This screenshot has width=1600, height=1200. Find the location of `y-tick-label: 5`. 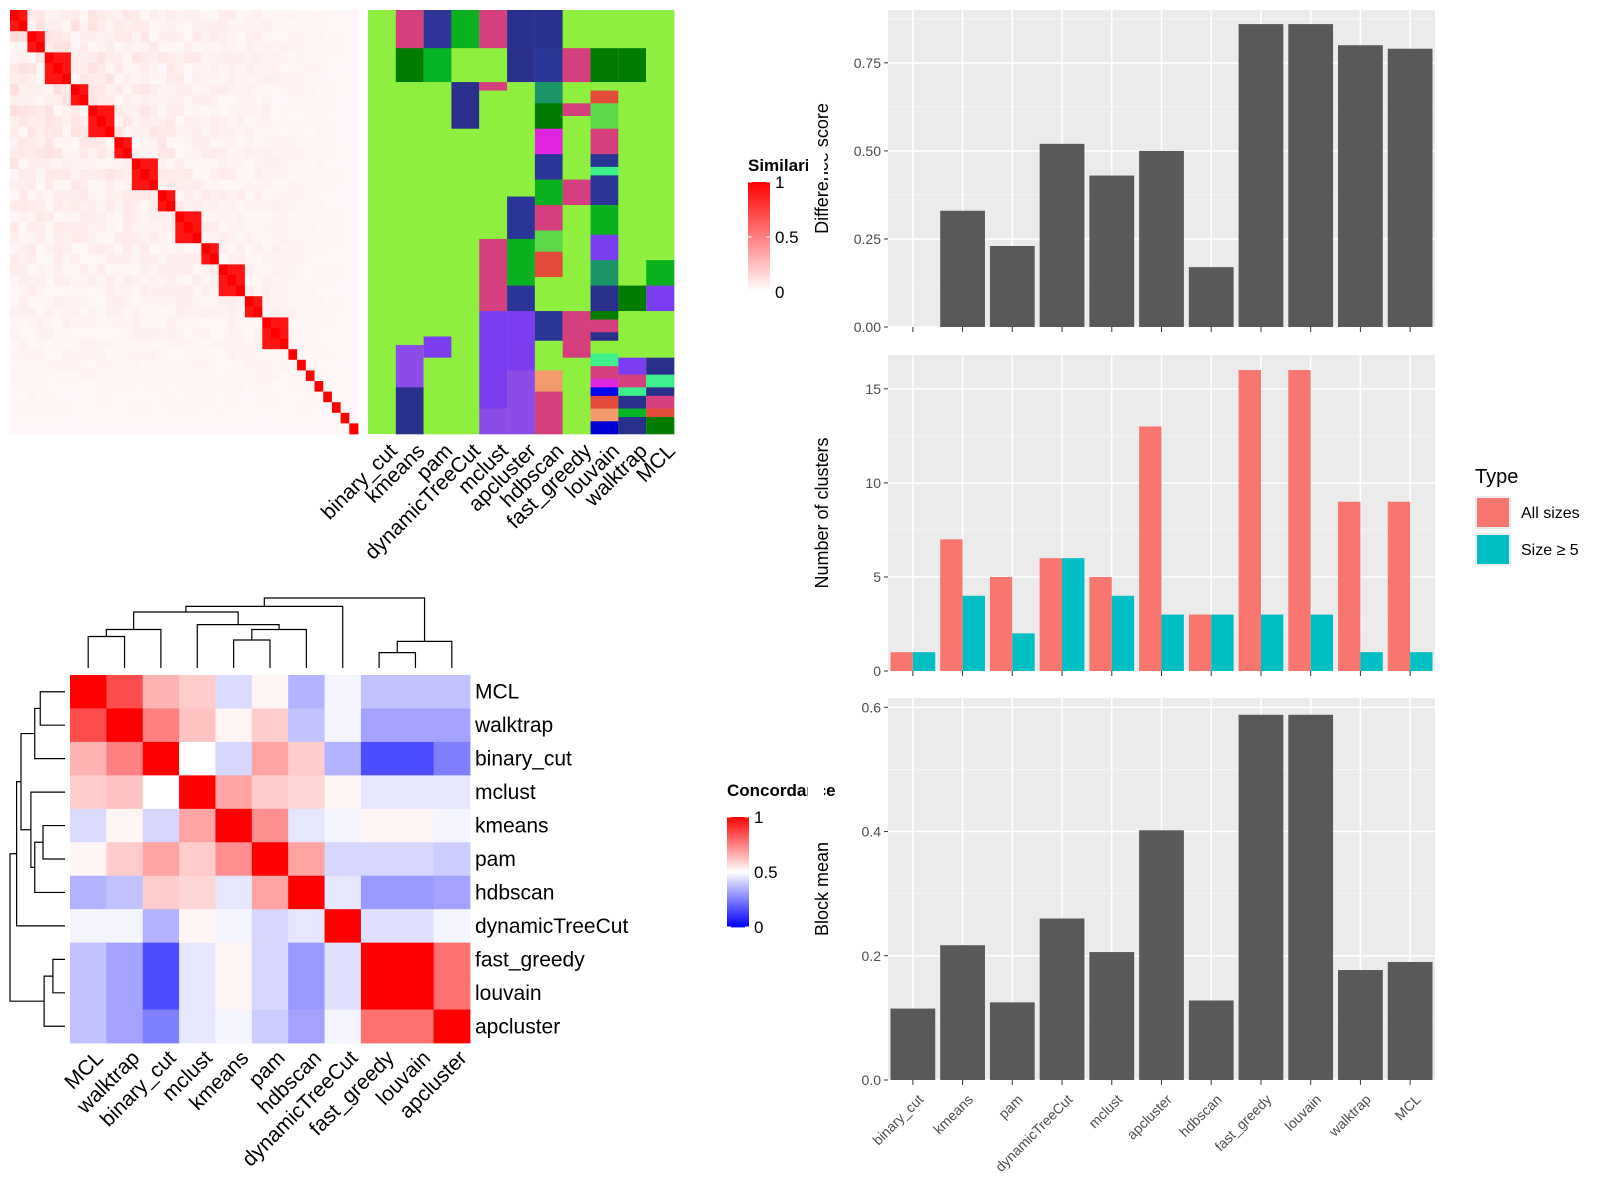

y-tick-label: 5 is located at coordinates (877, 577).